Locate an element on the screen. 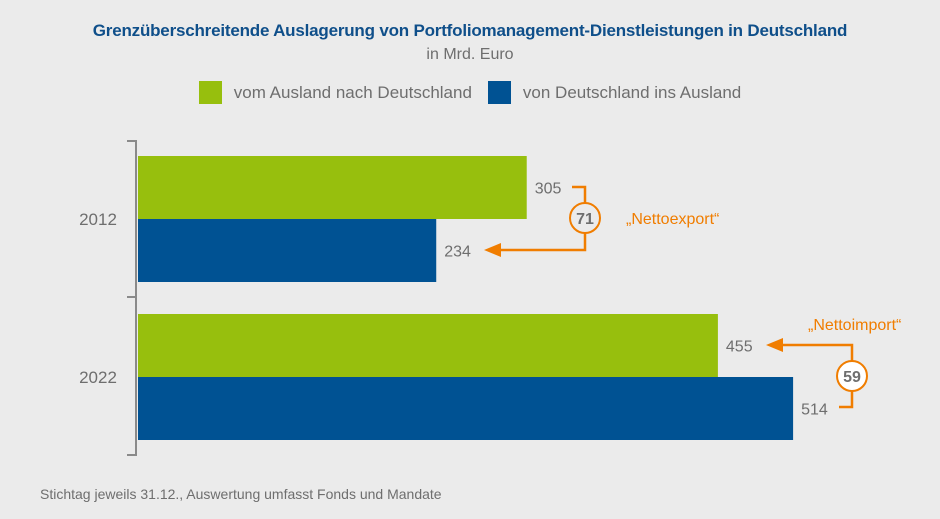  legend-item-inbound: vom Ausland nach Deutschland is located at coordinates (335, 92).